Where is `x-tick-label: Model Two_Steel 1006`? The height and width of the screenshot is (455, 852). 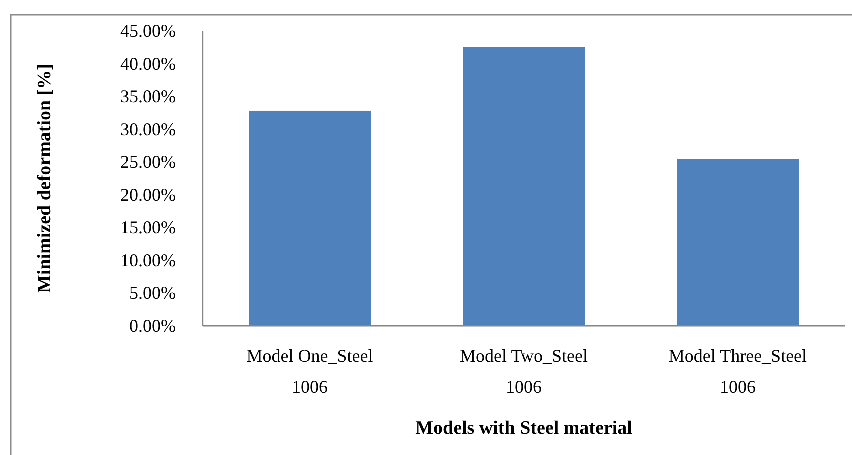
x-tick-label: Model Two_Steel 1006 is located at coordinates (524, 371).